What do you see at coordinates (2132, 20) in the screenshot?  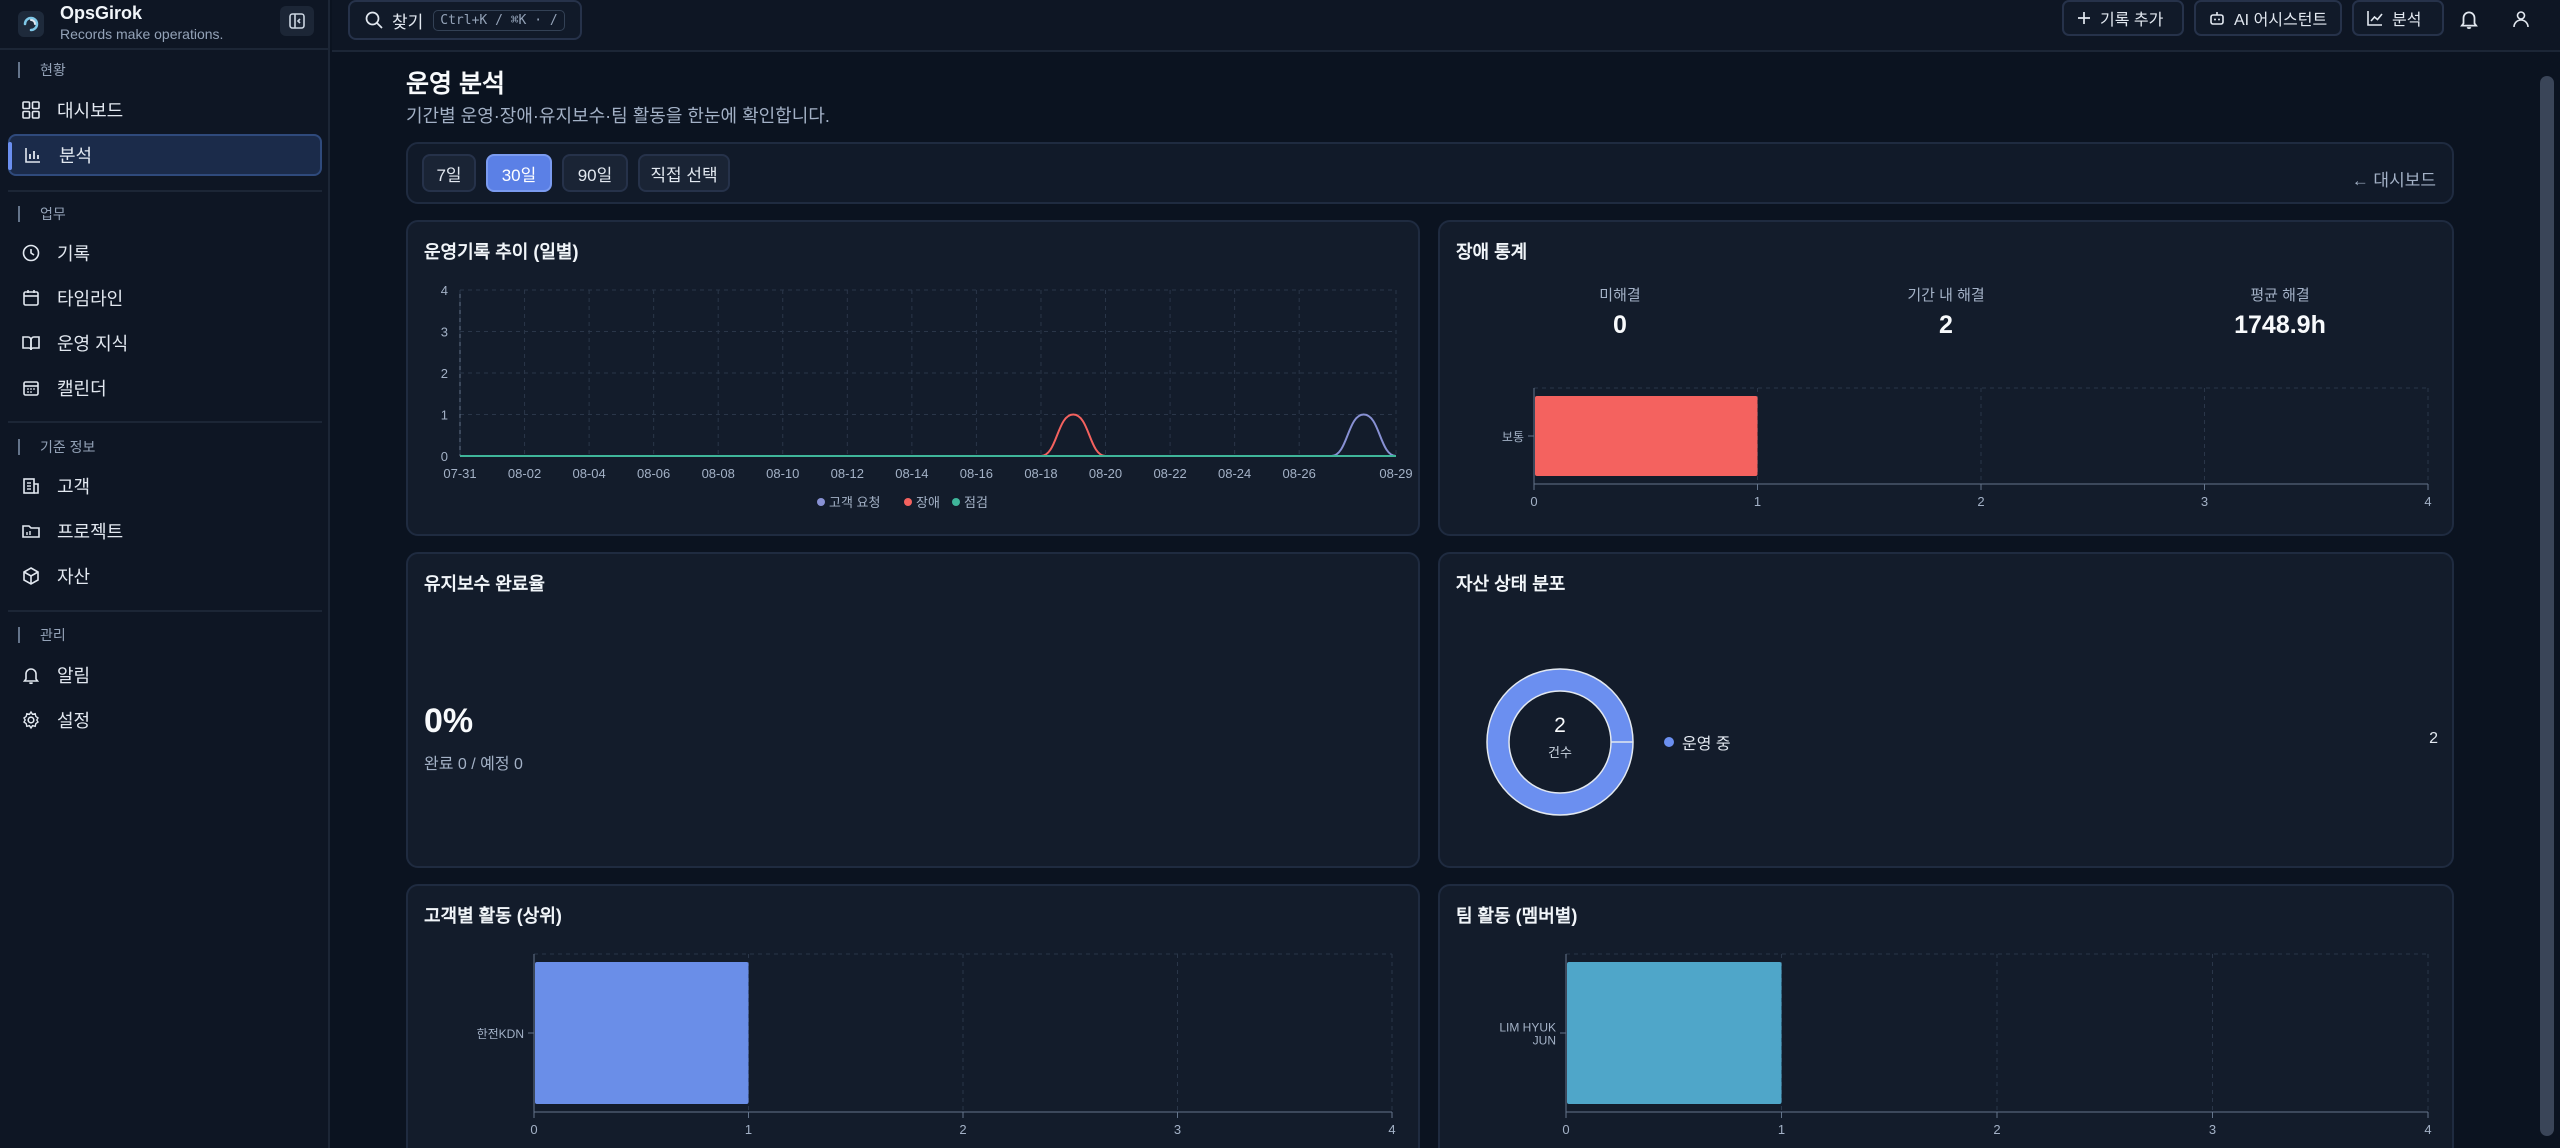 I see `add-record-label: 기록 추가` at bounding box center [2132, 20].